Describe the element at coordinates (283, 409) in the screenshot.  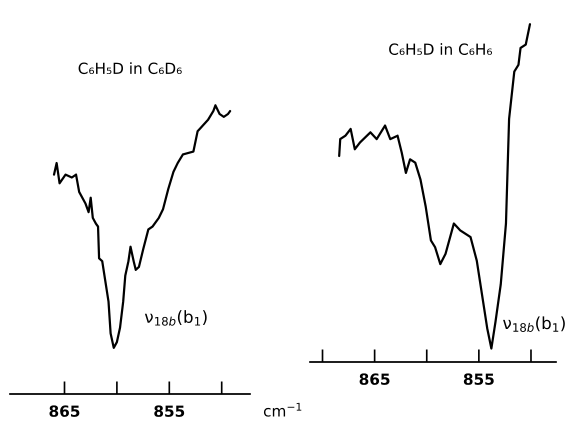
I see `x-axis-title: cm$^{−1}$` at that location.